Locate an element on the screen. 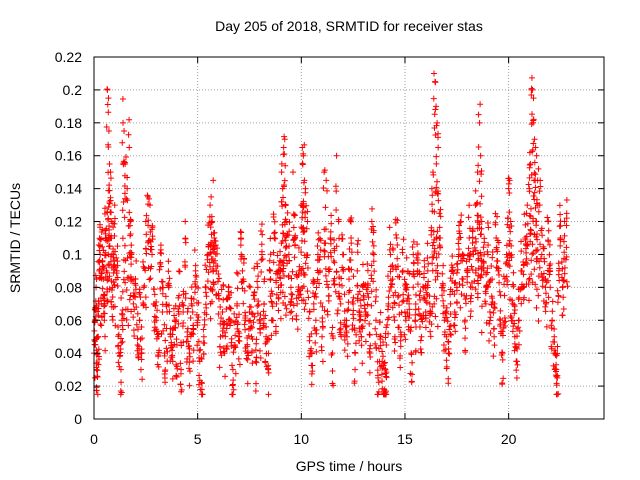  x-tick-label: 15 is located at coordinates (405, 439).